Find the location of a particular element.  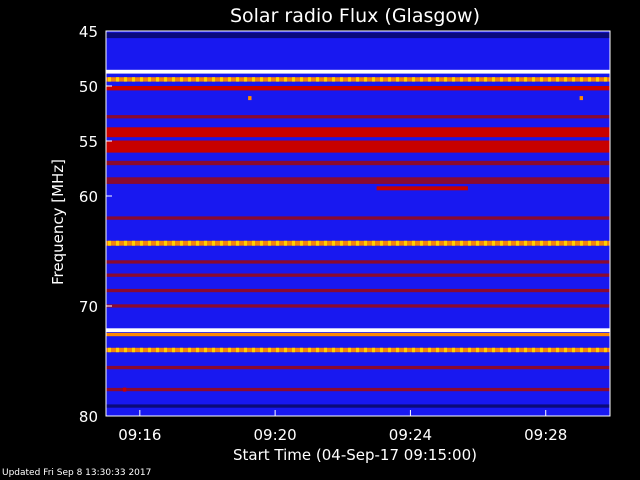

y-tick-label: 70 is located at coordinates (88, 307).